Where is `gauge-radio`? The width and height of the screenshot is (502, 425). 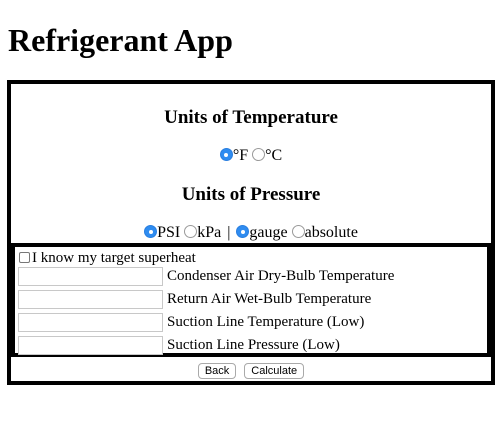 gauge-radio is located at coordinates (243, 231).